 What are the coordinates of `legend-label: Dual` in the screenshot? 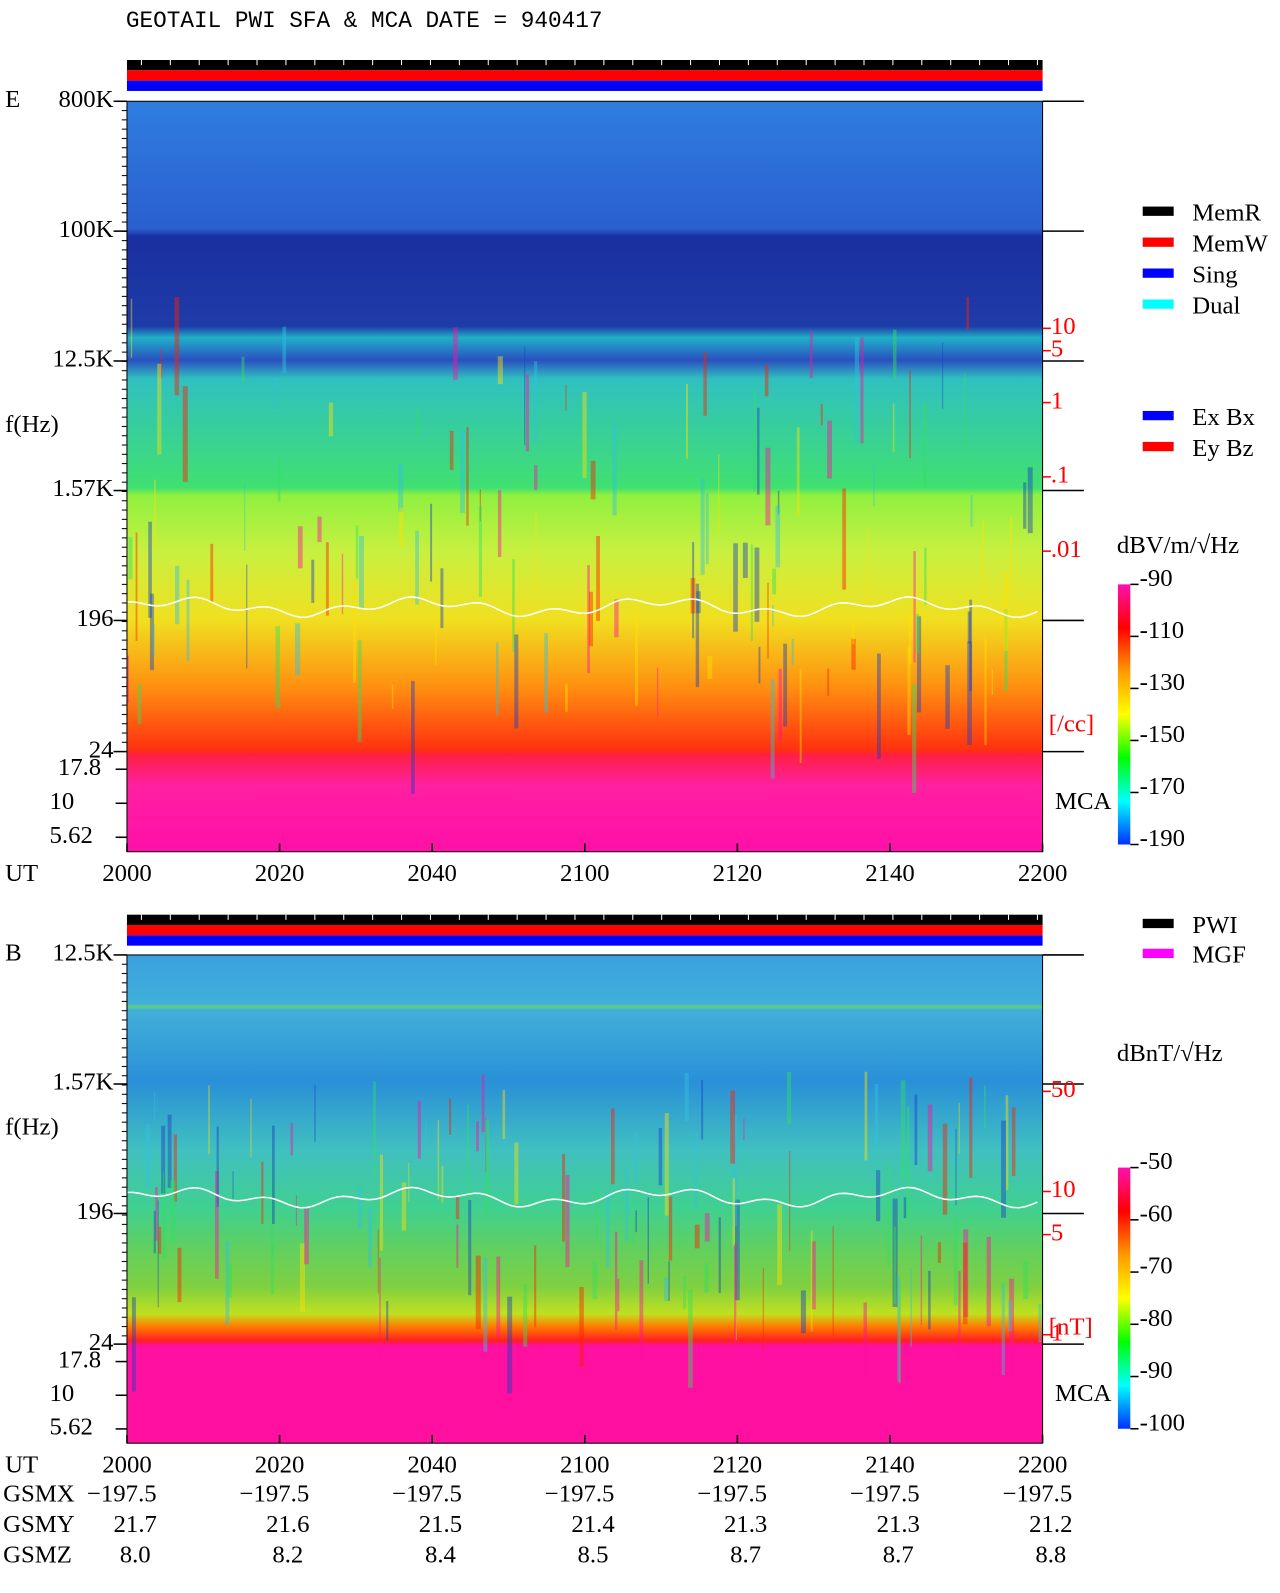 It's located at (1216, 305).